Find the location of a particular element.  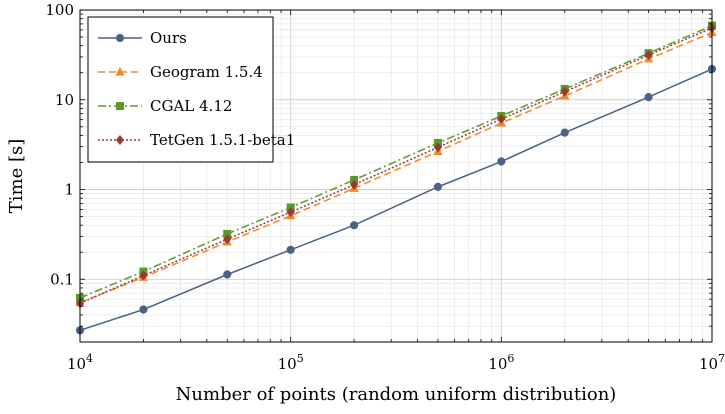

x-tick-label: 10⁷ is located at coordinates (712, 362).